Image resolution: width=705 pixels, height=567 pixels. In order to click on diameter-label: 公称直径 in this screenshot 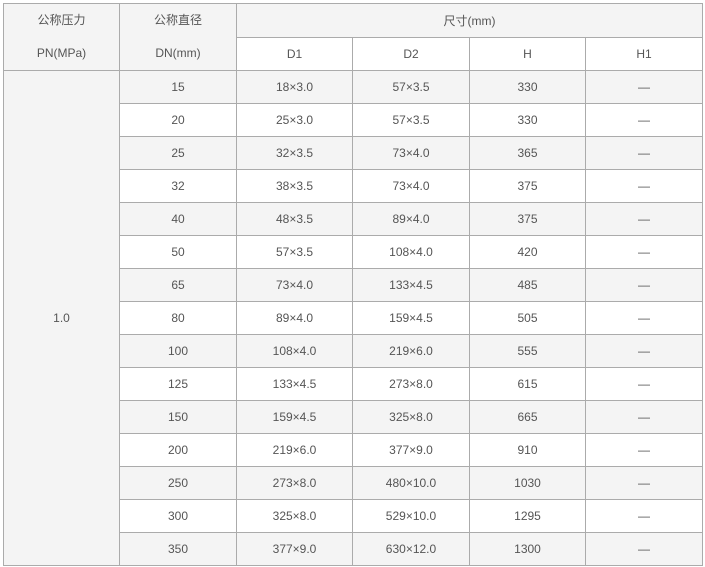, I will do `click(177, 20)`.